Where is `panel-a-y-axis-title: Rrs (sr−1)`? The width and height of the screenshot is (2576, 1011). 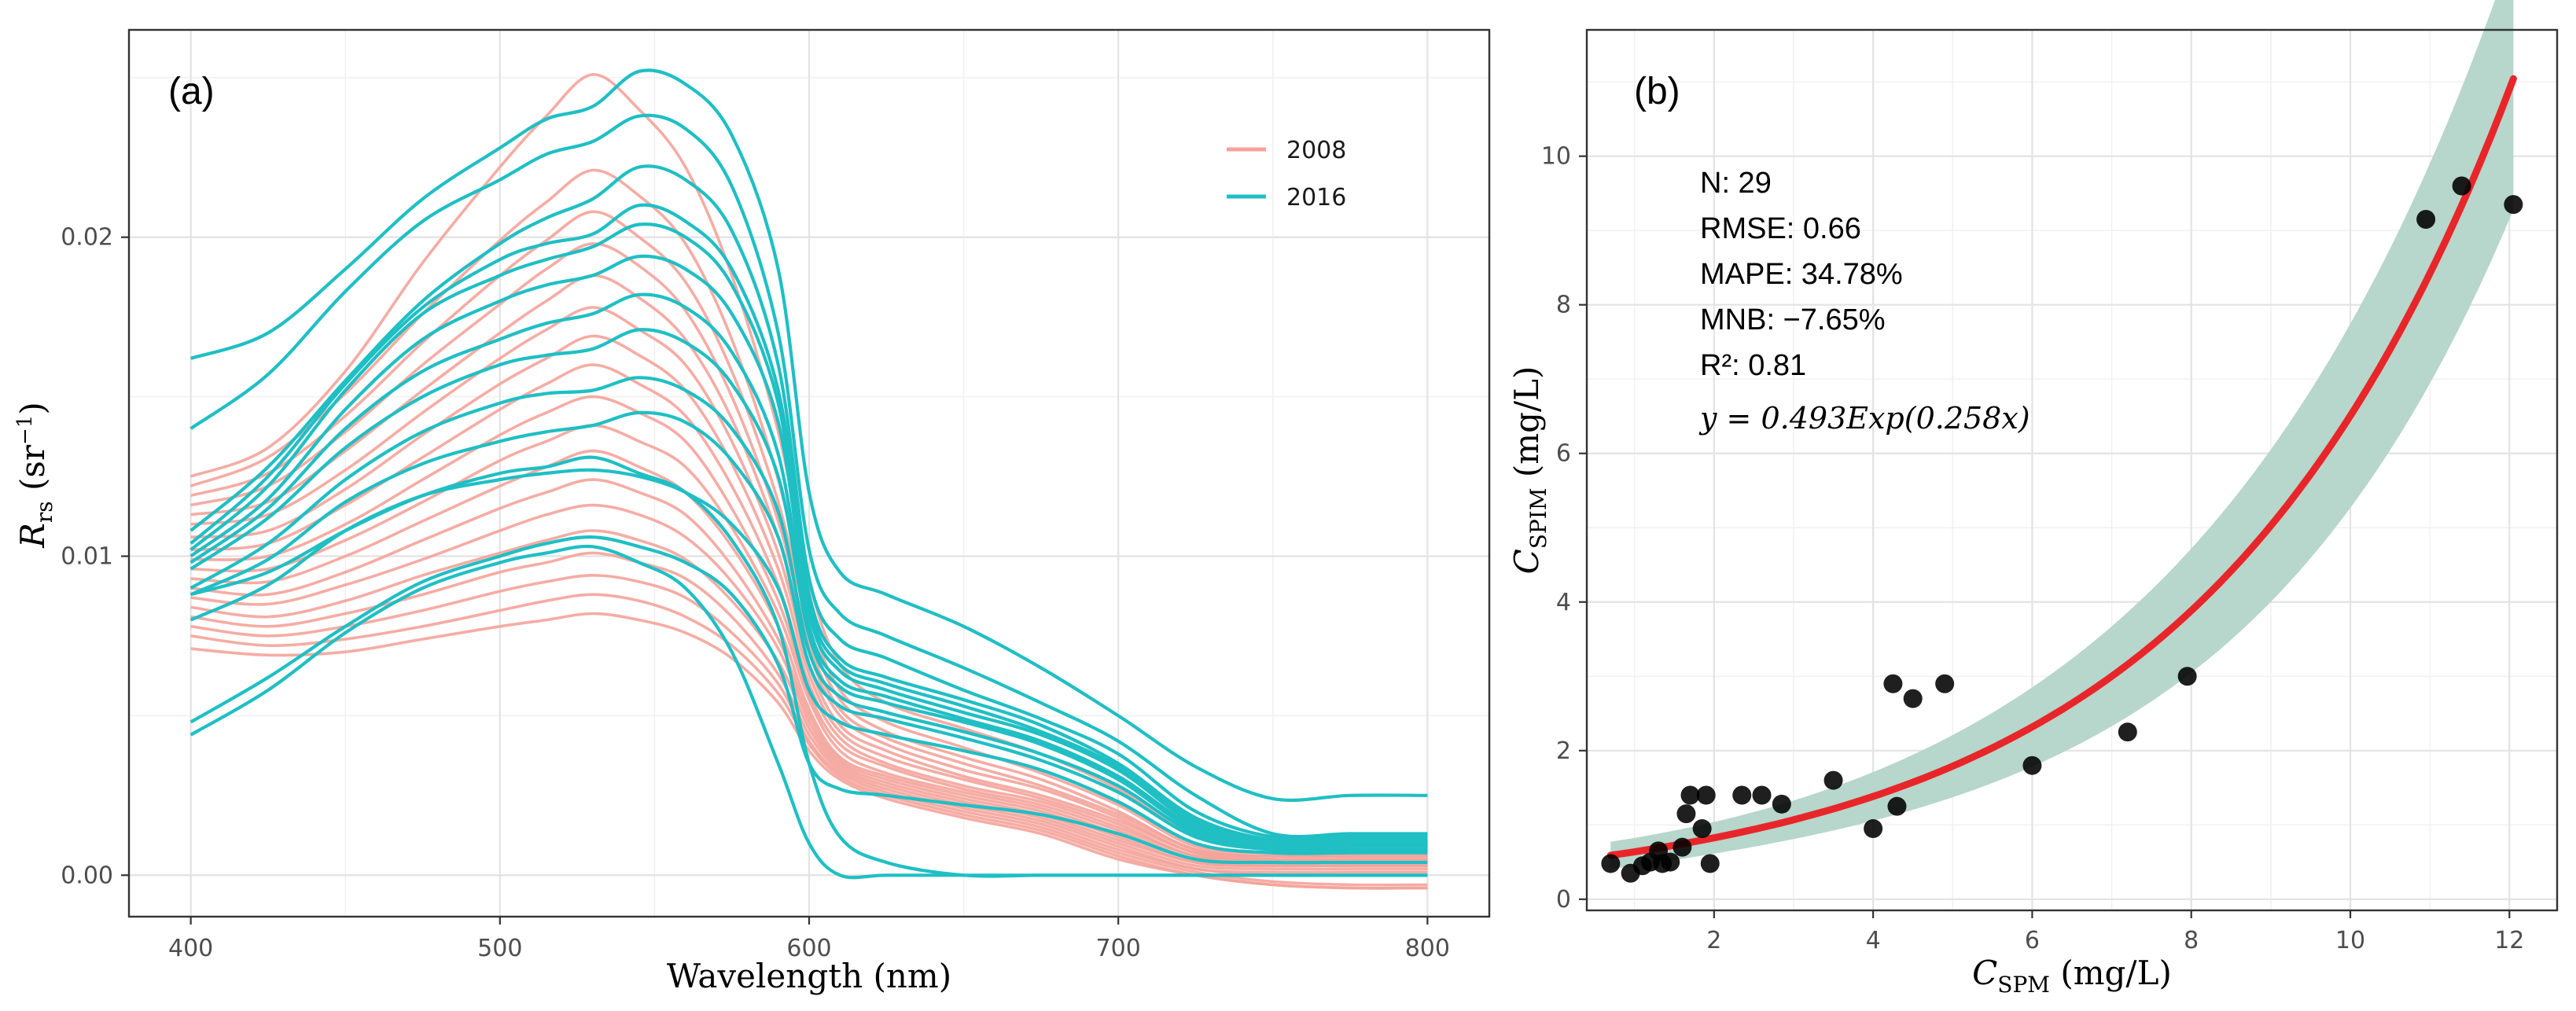
panel-a-y-axis-title: Rrs (sr−1) is located at coordinates (35, 475).